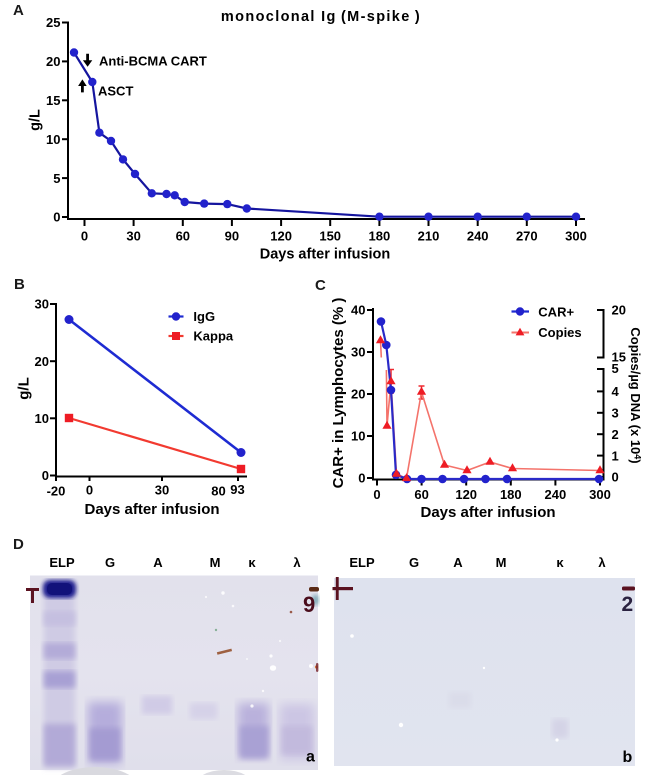  What do you see at coordinates (559, 332) in the screenshot?
I see `svg-text: Copies` at bounding box center [559, 332].